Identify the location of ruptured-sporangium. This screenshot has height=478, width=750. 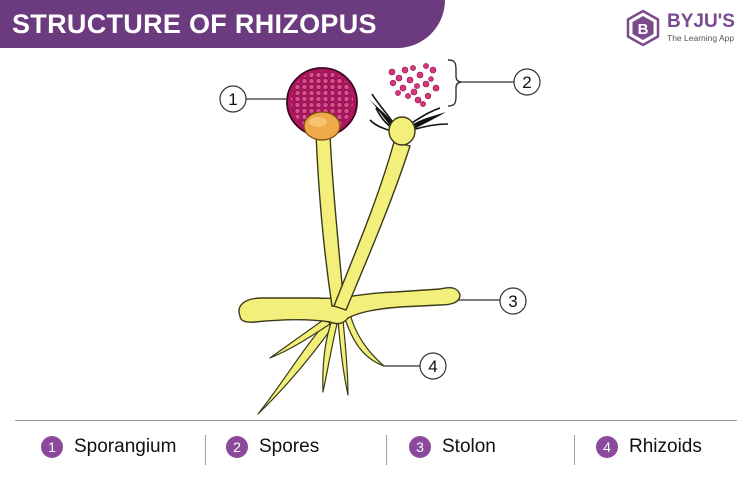
(408, 119).